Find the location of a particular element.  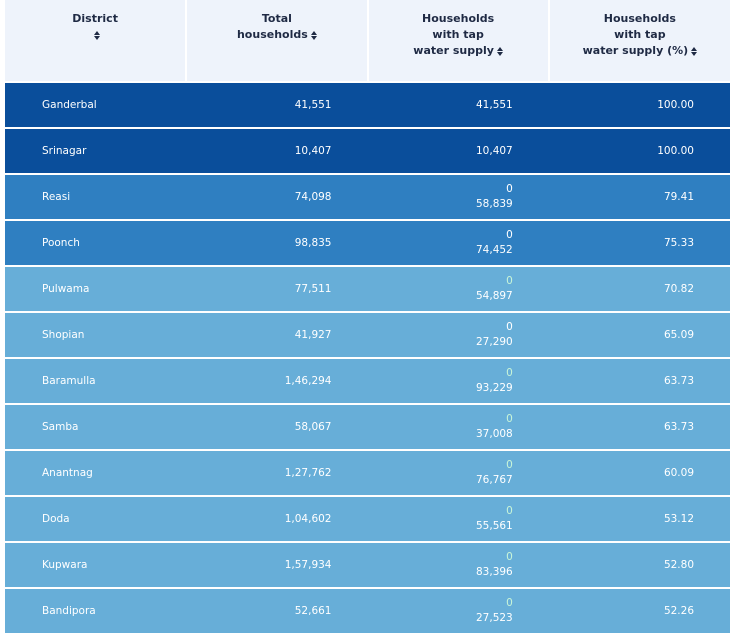

tap-households-cell: 0 54,897 is located at coordinates (458, 288).